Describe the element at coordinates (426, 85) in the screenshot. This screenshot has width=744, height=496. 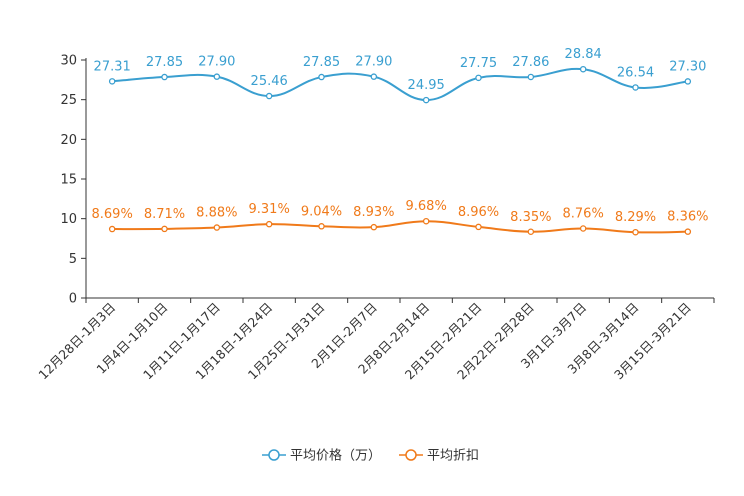
I see `data-label: 24.95` at that location.